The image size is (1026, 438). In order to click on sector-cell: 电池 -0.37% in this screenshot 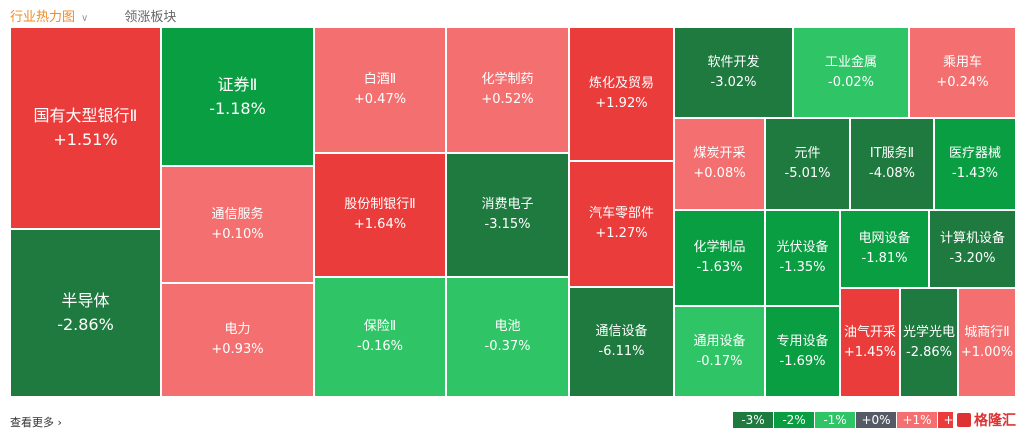, I will do `click(507, 337)`.